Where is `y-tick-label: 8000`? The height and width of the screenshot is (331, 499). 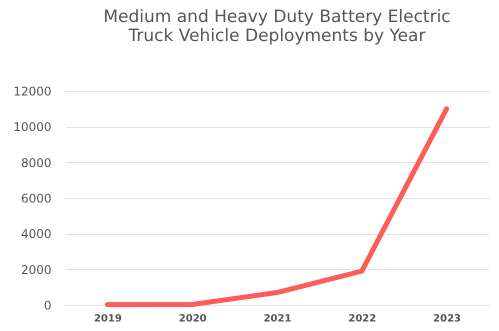 y-tick-label: 8000 is located at coordinates (36, 163).